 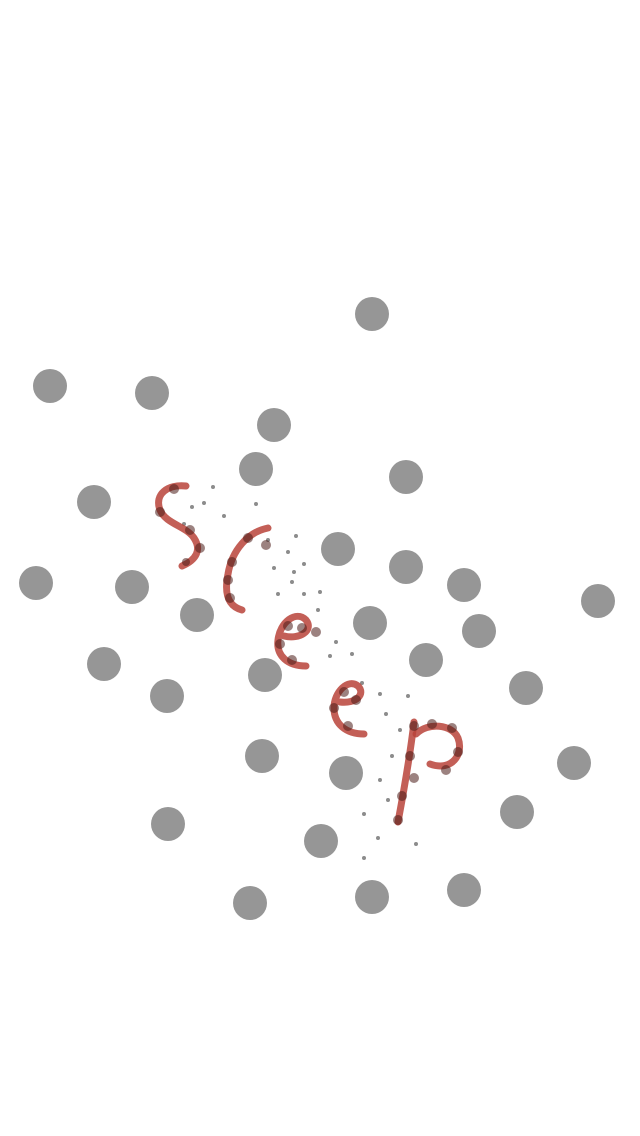 I want to click on small-dot-field, so click(x=300, y=672).